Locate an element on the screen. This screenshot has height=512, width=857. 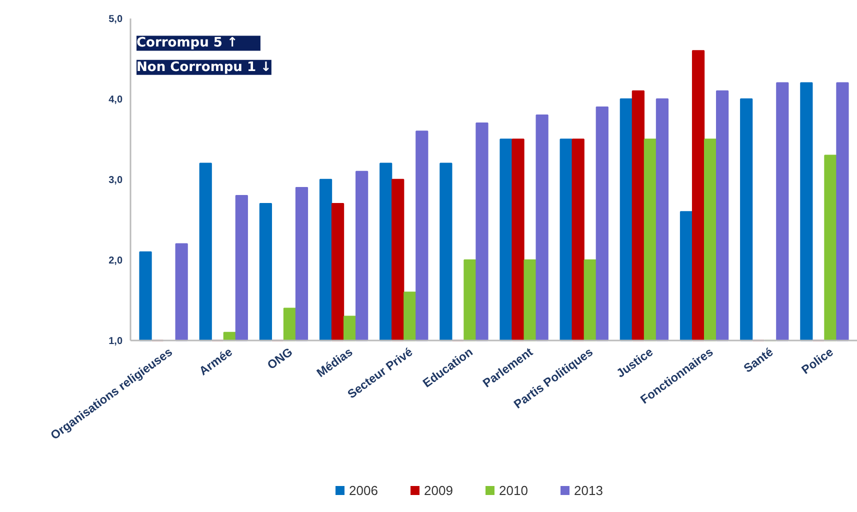
x-tick-label: ONG is located at coordinates (280, 358).